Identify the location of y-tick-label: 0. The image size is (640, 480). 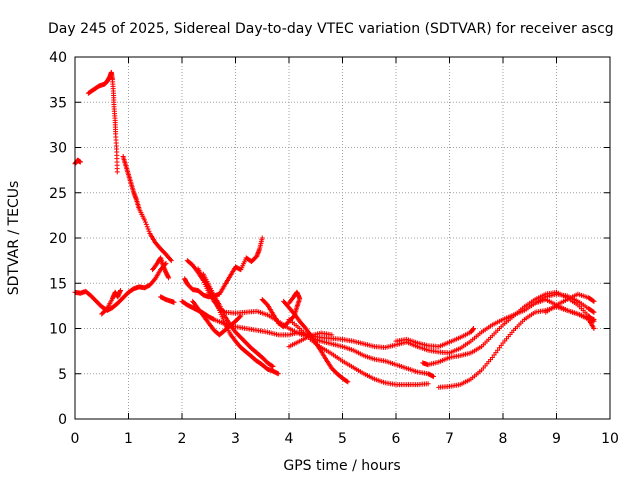
(62, 420).